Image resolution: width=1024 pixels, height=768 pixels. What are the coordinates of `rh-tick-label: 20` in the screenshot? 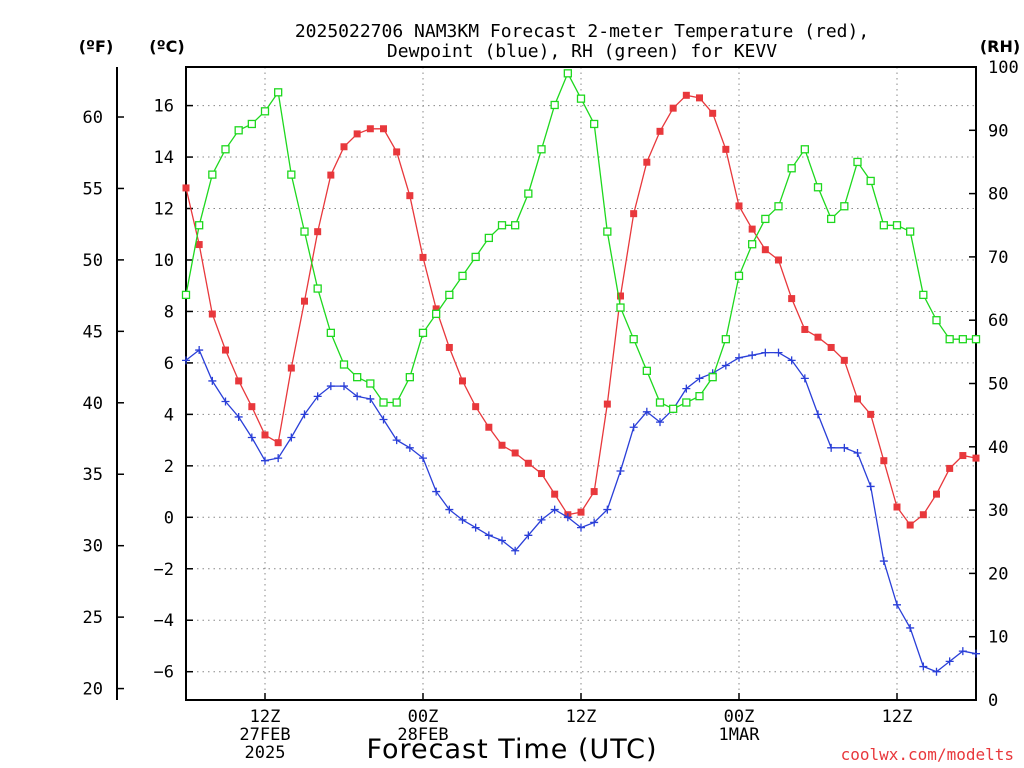 It's located at (998, 574).